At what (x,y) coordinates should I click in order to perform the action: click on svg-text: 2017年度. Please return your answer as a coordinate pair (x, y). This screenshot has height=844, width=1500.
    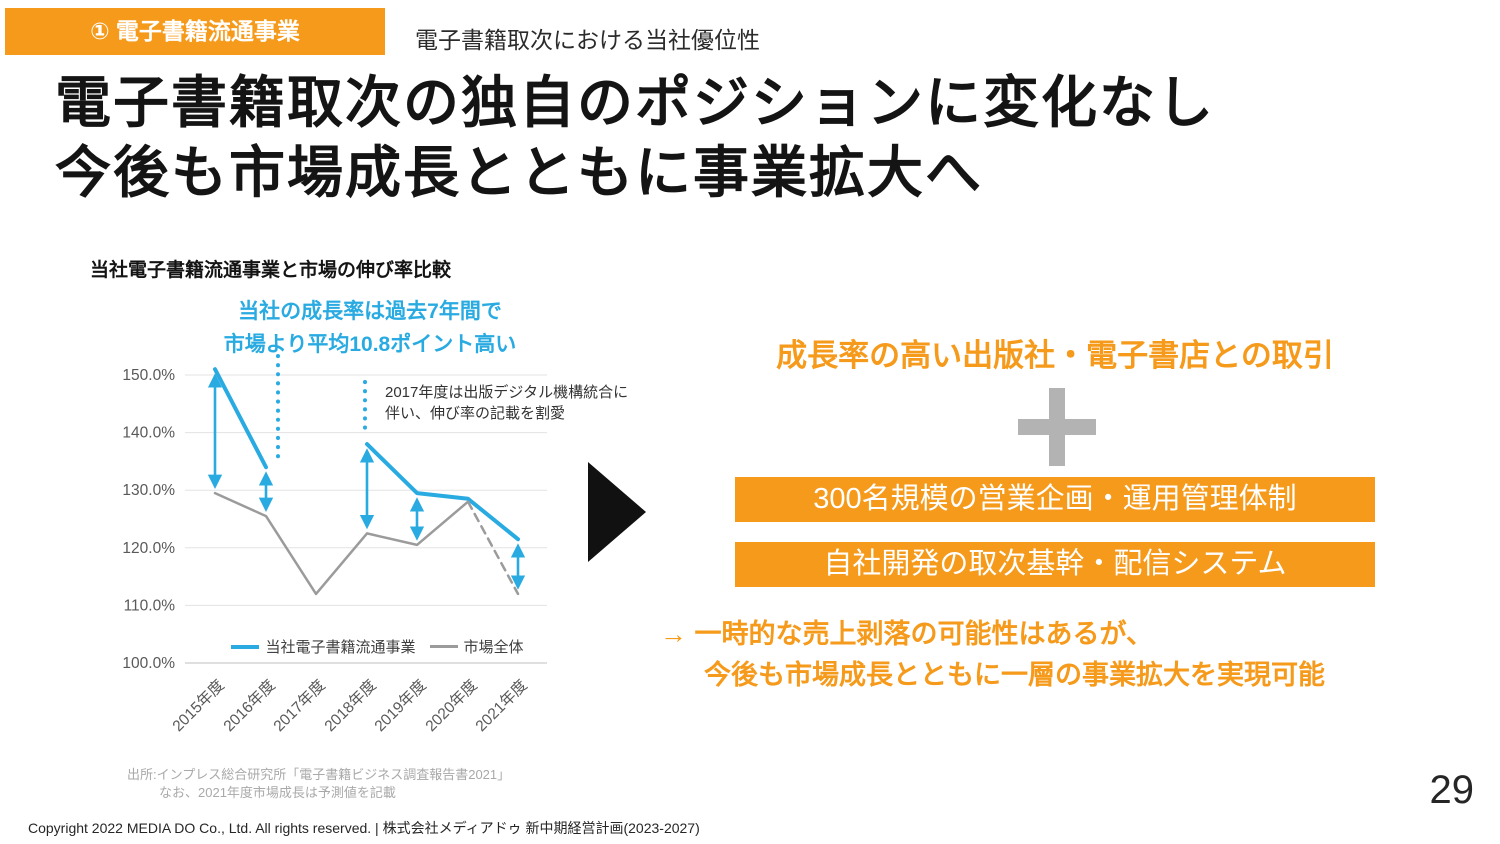
    Looking at the image, I should click on (299, 705).